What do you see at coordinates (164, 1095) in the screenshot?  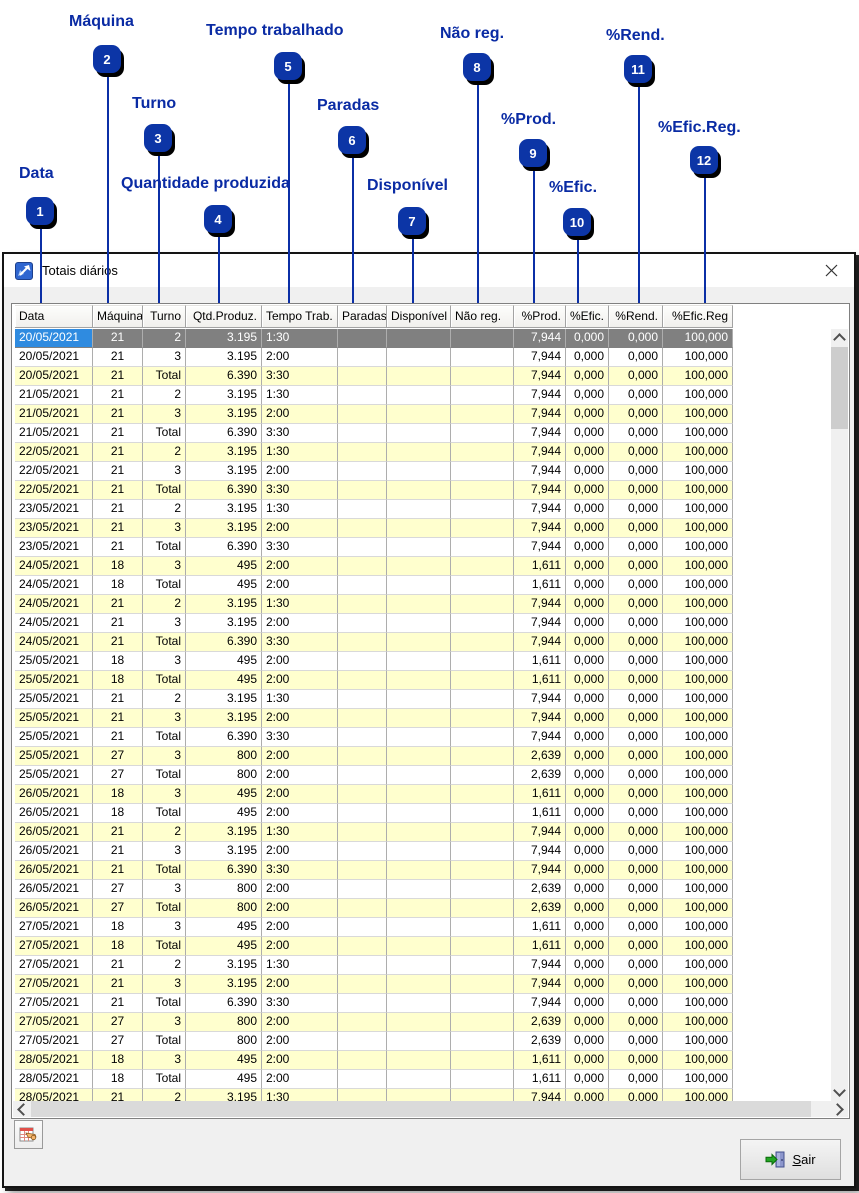 I see `table-cell: 2` at bounding box center [164, 1095].